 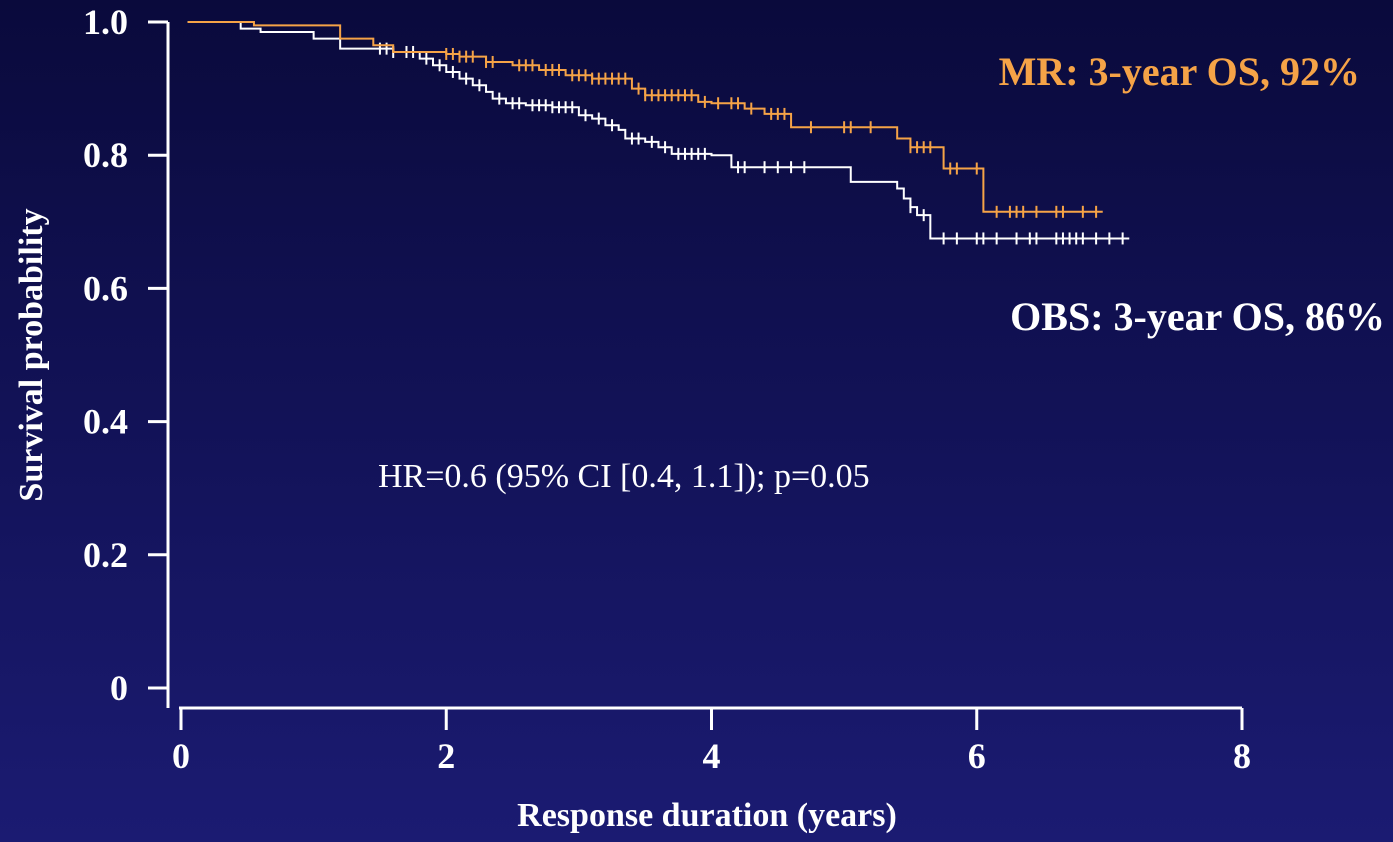 I want to click on y-tick-label: 0, so click(x=119, y=688).